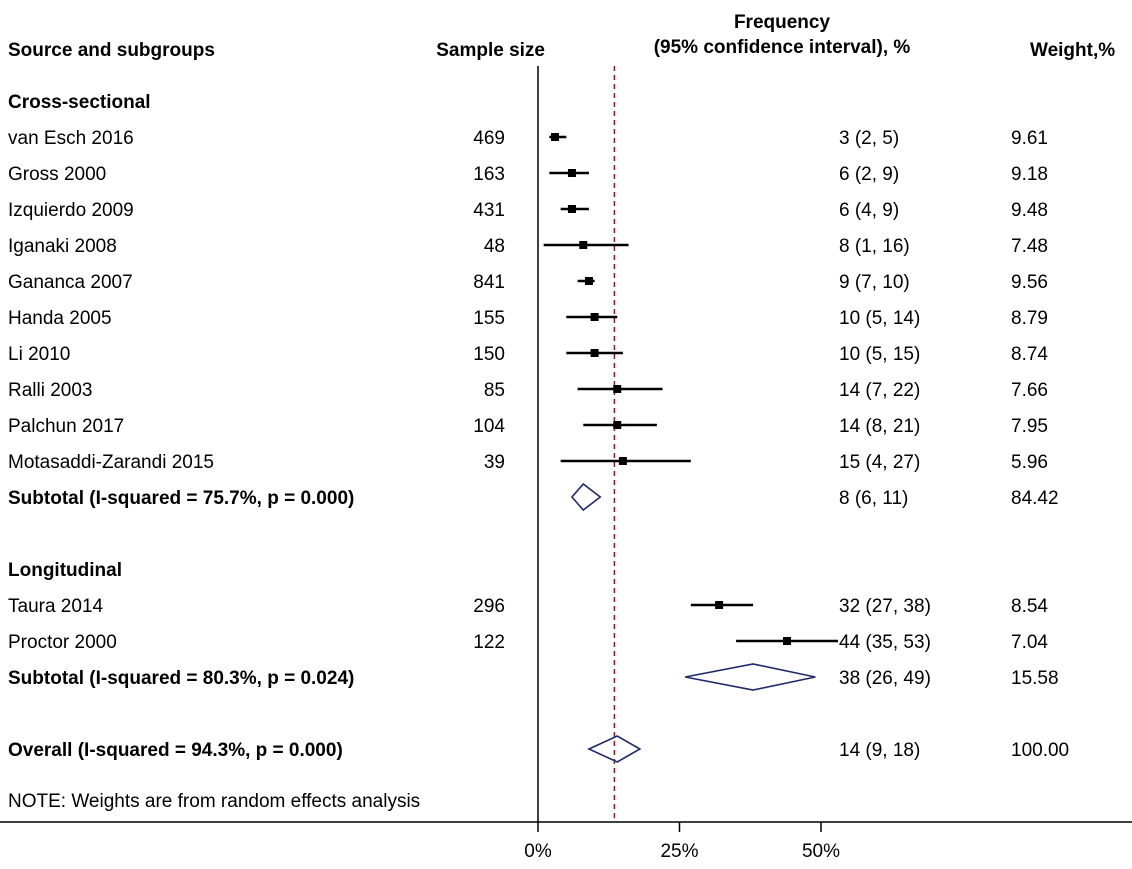 The image size is (1132, 869). I want to click on study-label: Handa 2005, so click(60, 318).